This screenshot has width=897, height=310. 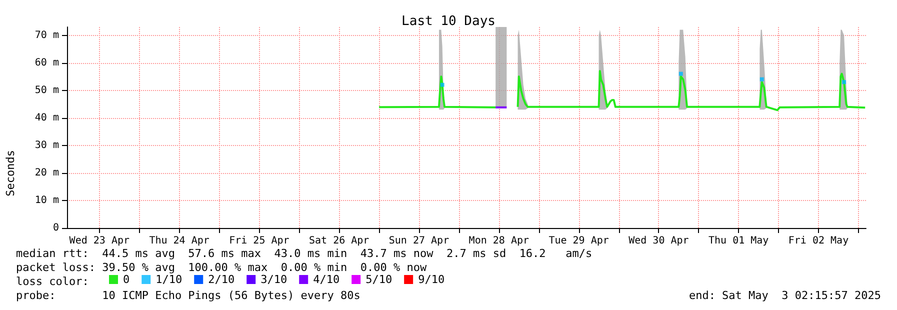 What do you see at coordinates (99, 241) in the screenshot?
I see `x-tick-label: Wed 23 Apr` at bounding box center [99, 241].